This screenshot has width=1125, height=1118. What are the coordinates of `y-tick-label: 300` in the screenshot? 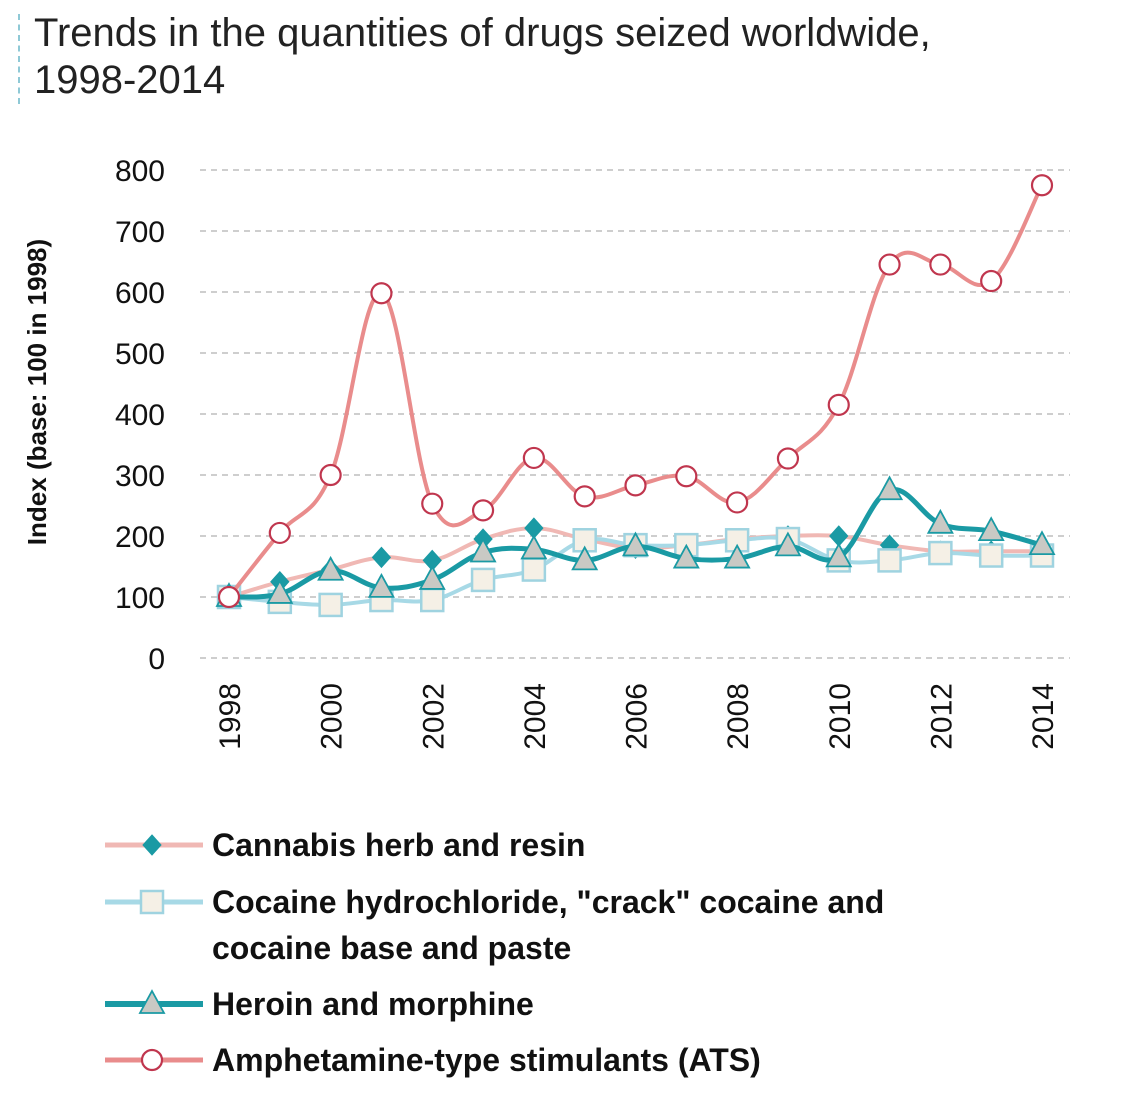 It's located at (140, 476).